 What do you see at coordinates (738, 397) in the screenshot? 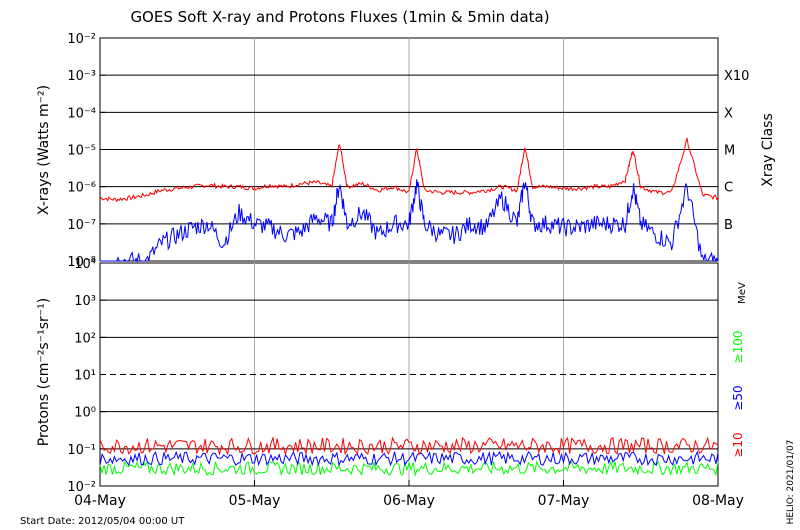
I see `legend-ge50: ≥50` at bounding box center [738, 397].